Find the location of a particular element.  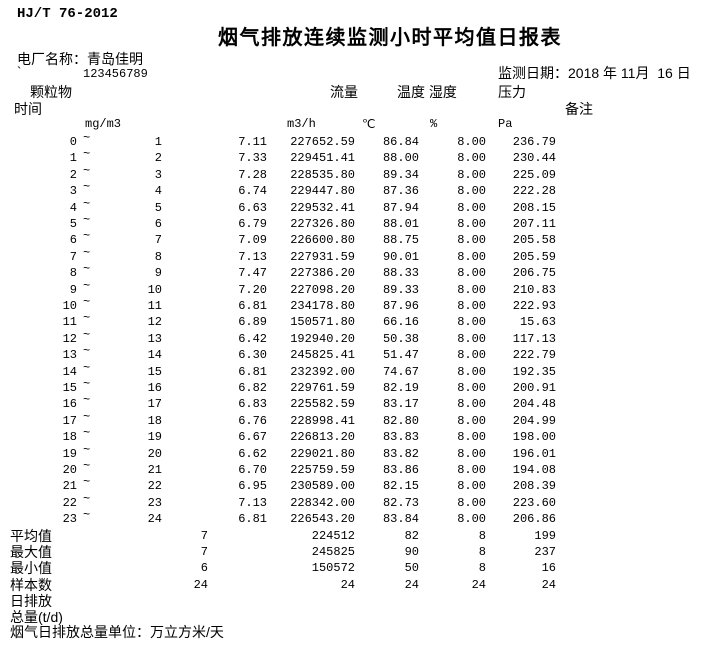

cell-particulate: 7.20 is located at coordinates (252, 289).